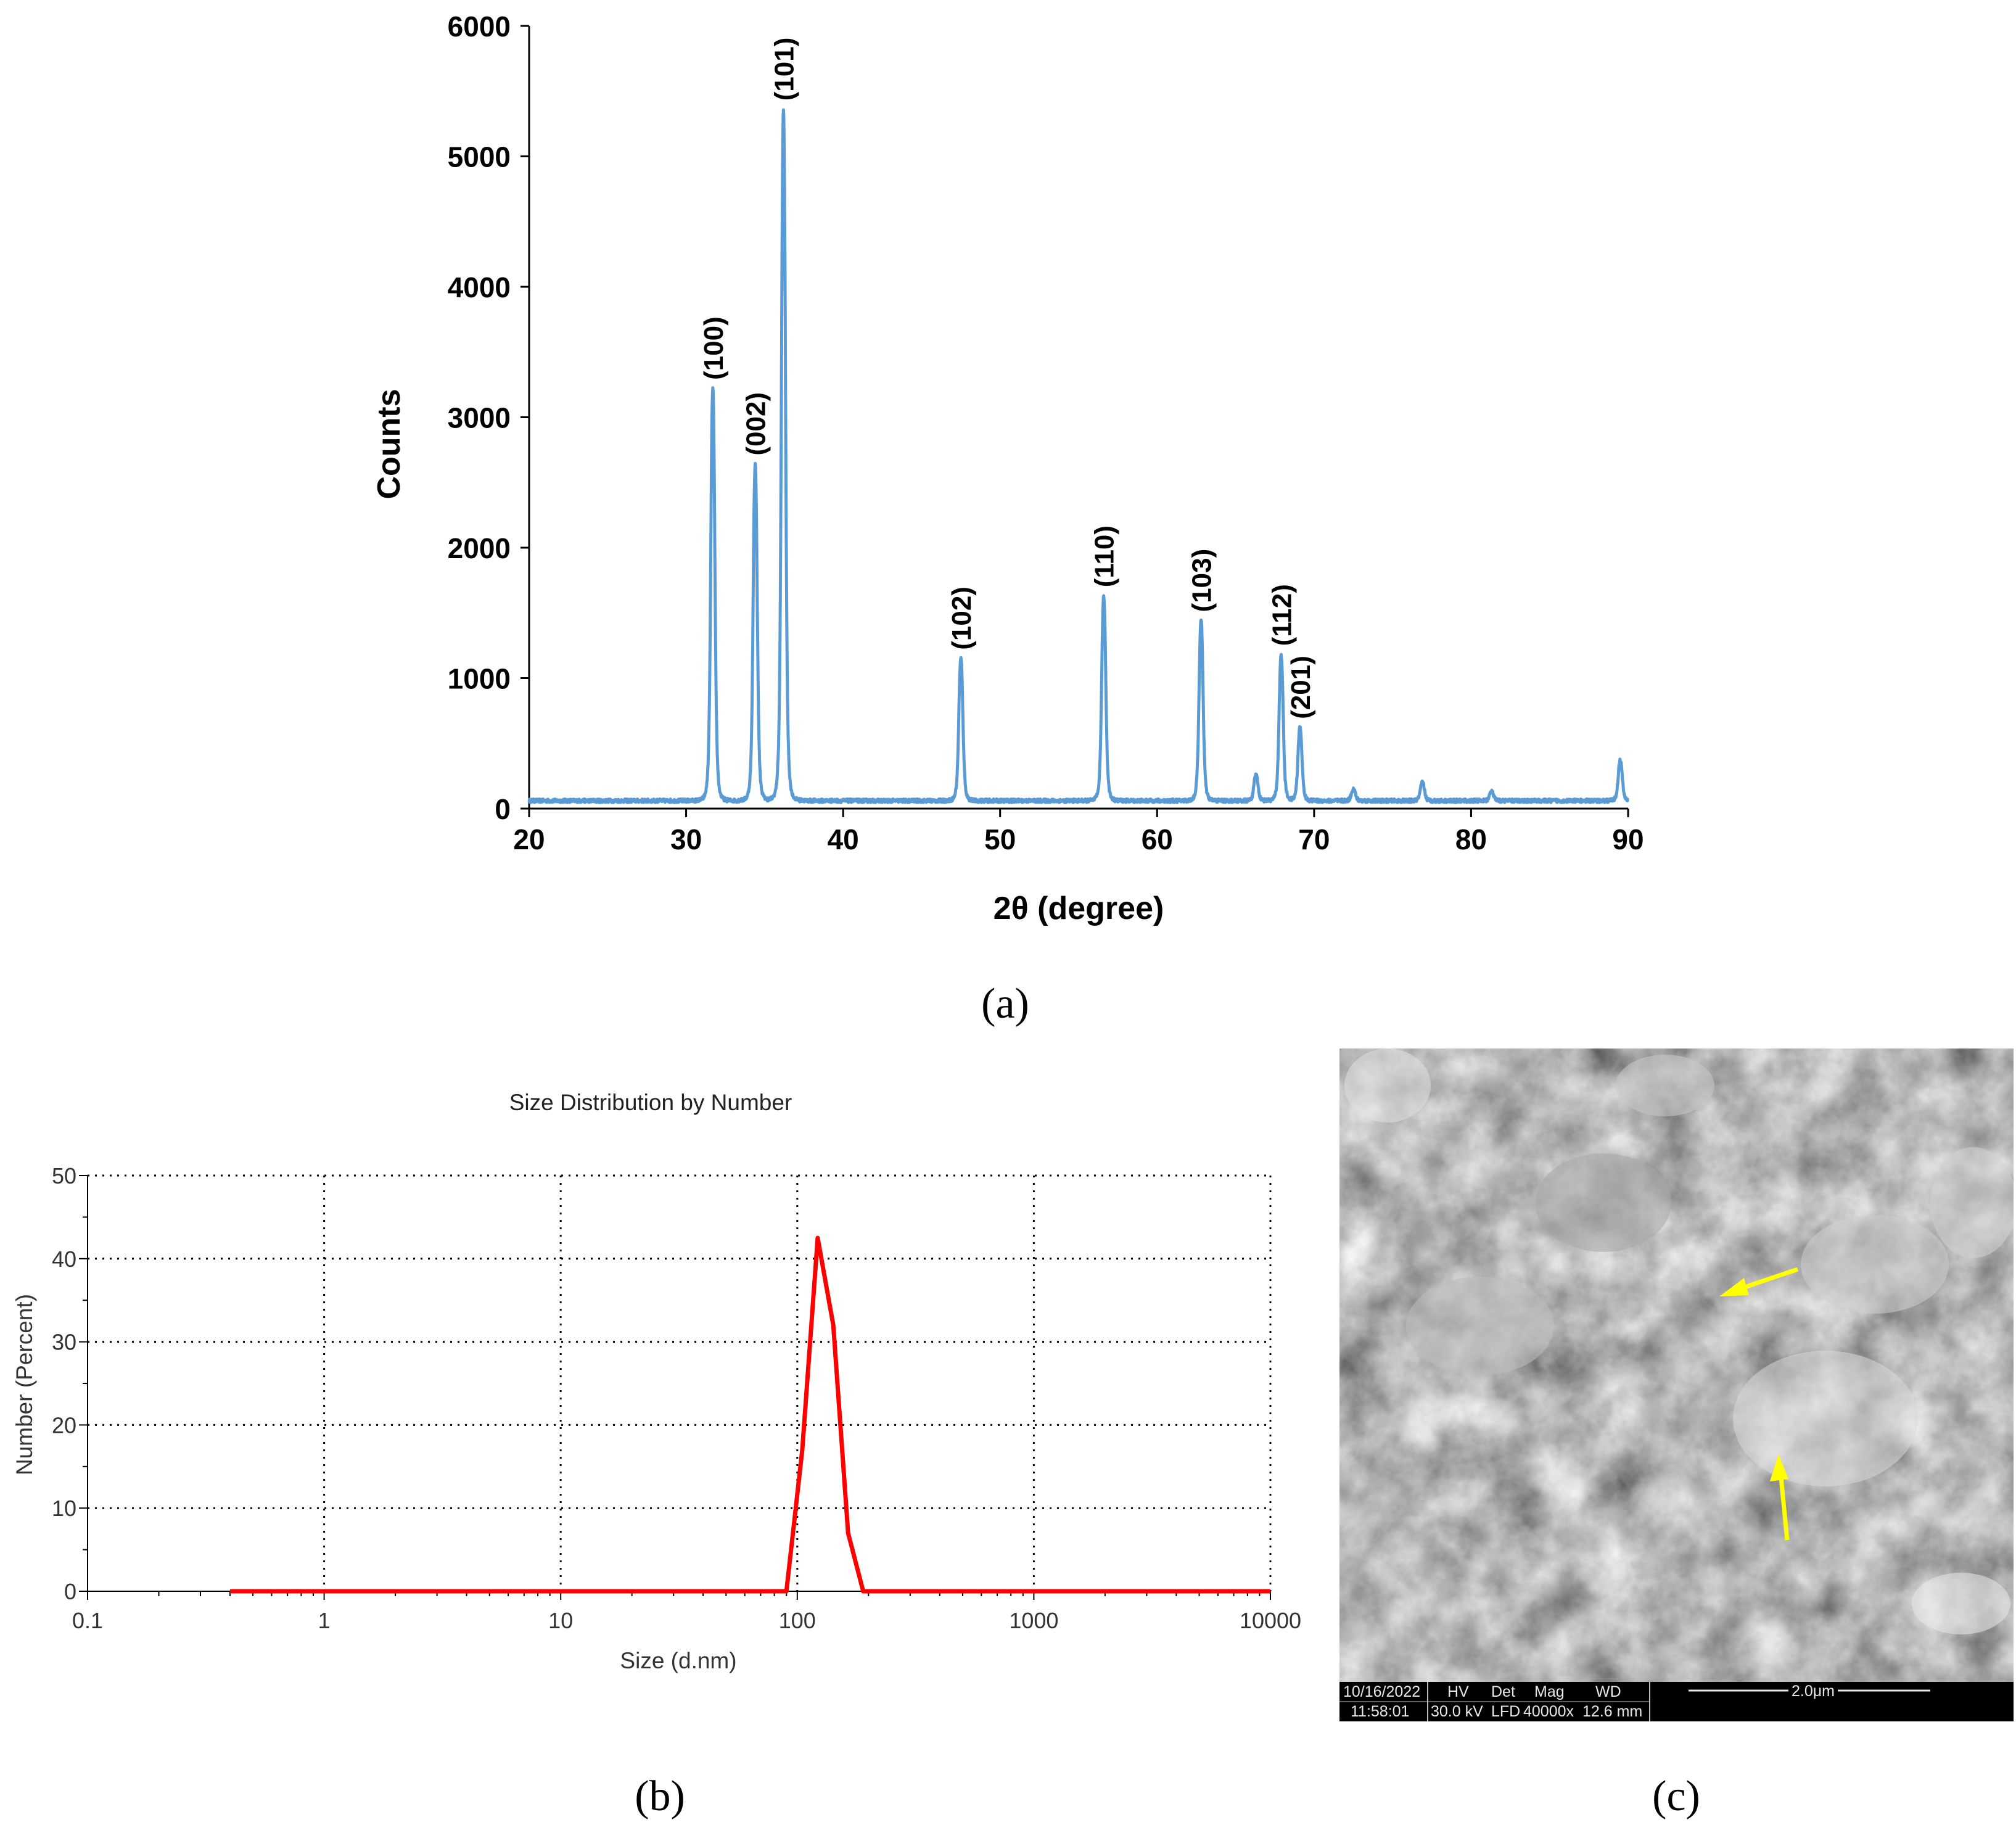  Describe the element at coordinates (70, 1383) in the screenshot. I see `dls-y-ticks: 0 10 20 30 40 50` at that location.